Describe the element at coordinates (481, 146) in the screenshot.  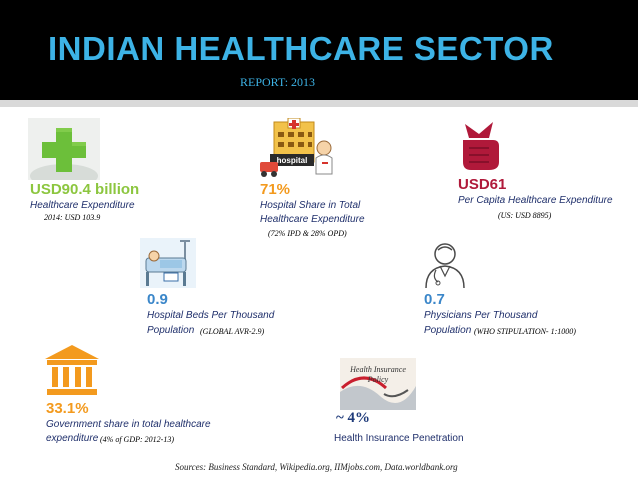
I see `hand-money-icon` at that location.